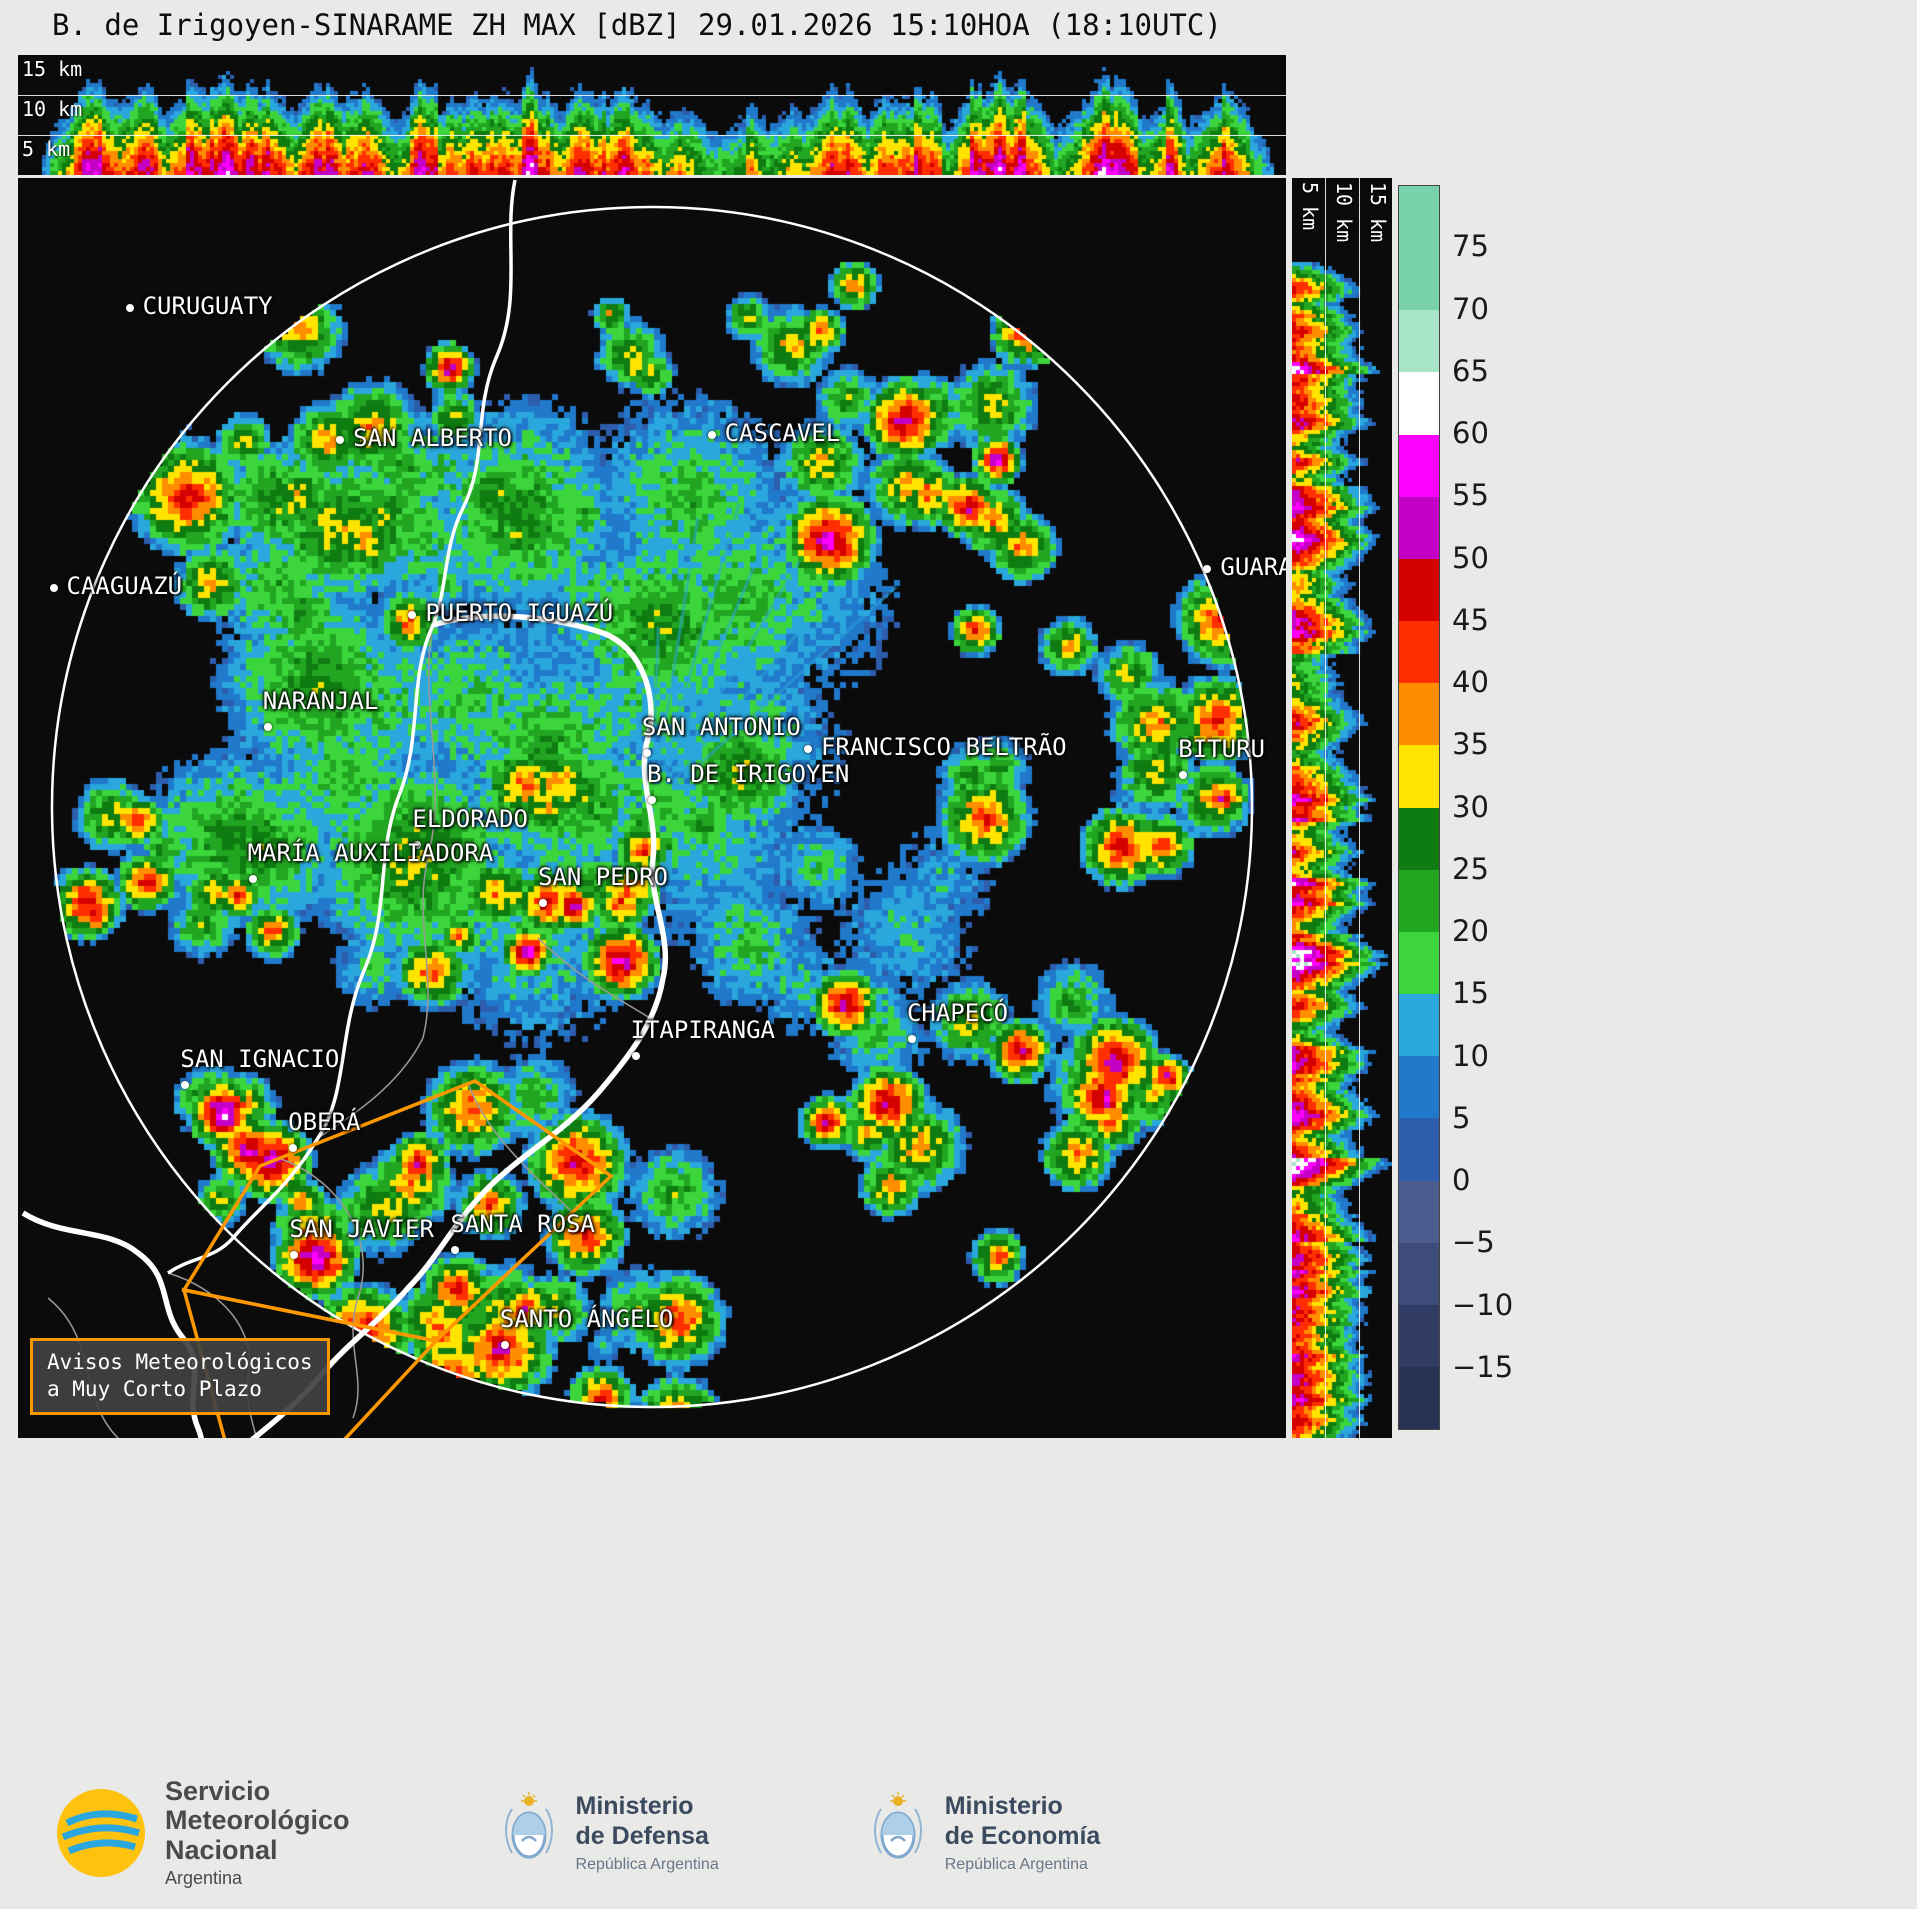  I want to click on colorbar-tick: 65, so click(1470, 370).